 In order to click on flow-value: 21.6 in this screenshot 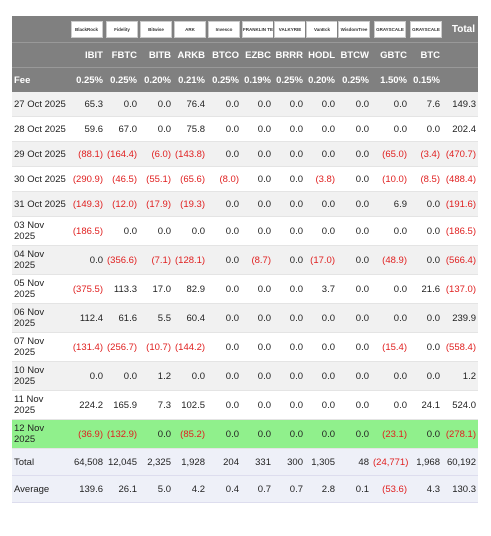, I will do `click(425, 289)`.